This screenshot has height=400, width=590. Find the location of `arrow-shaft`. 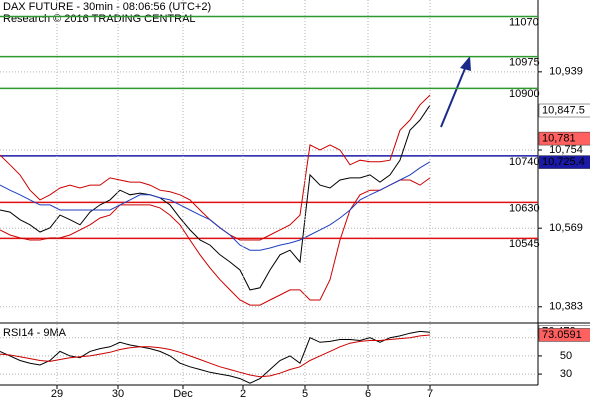

arrow-shaft is located at coordinates (453, 96).